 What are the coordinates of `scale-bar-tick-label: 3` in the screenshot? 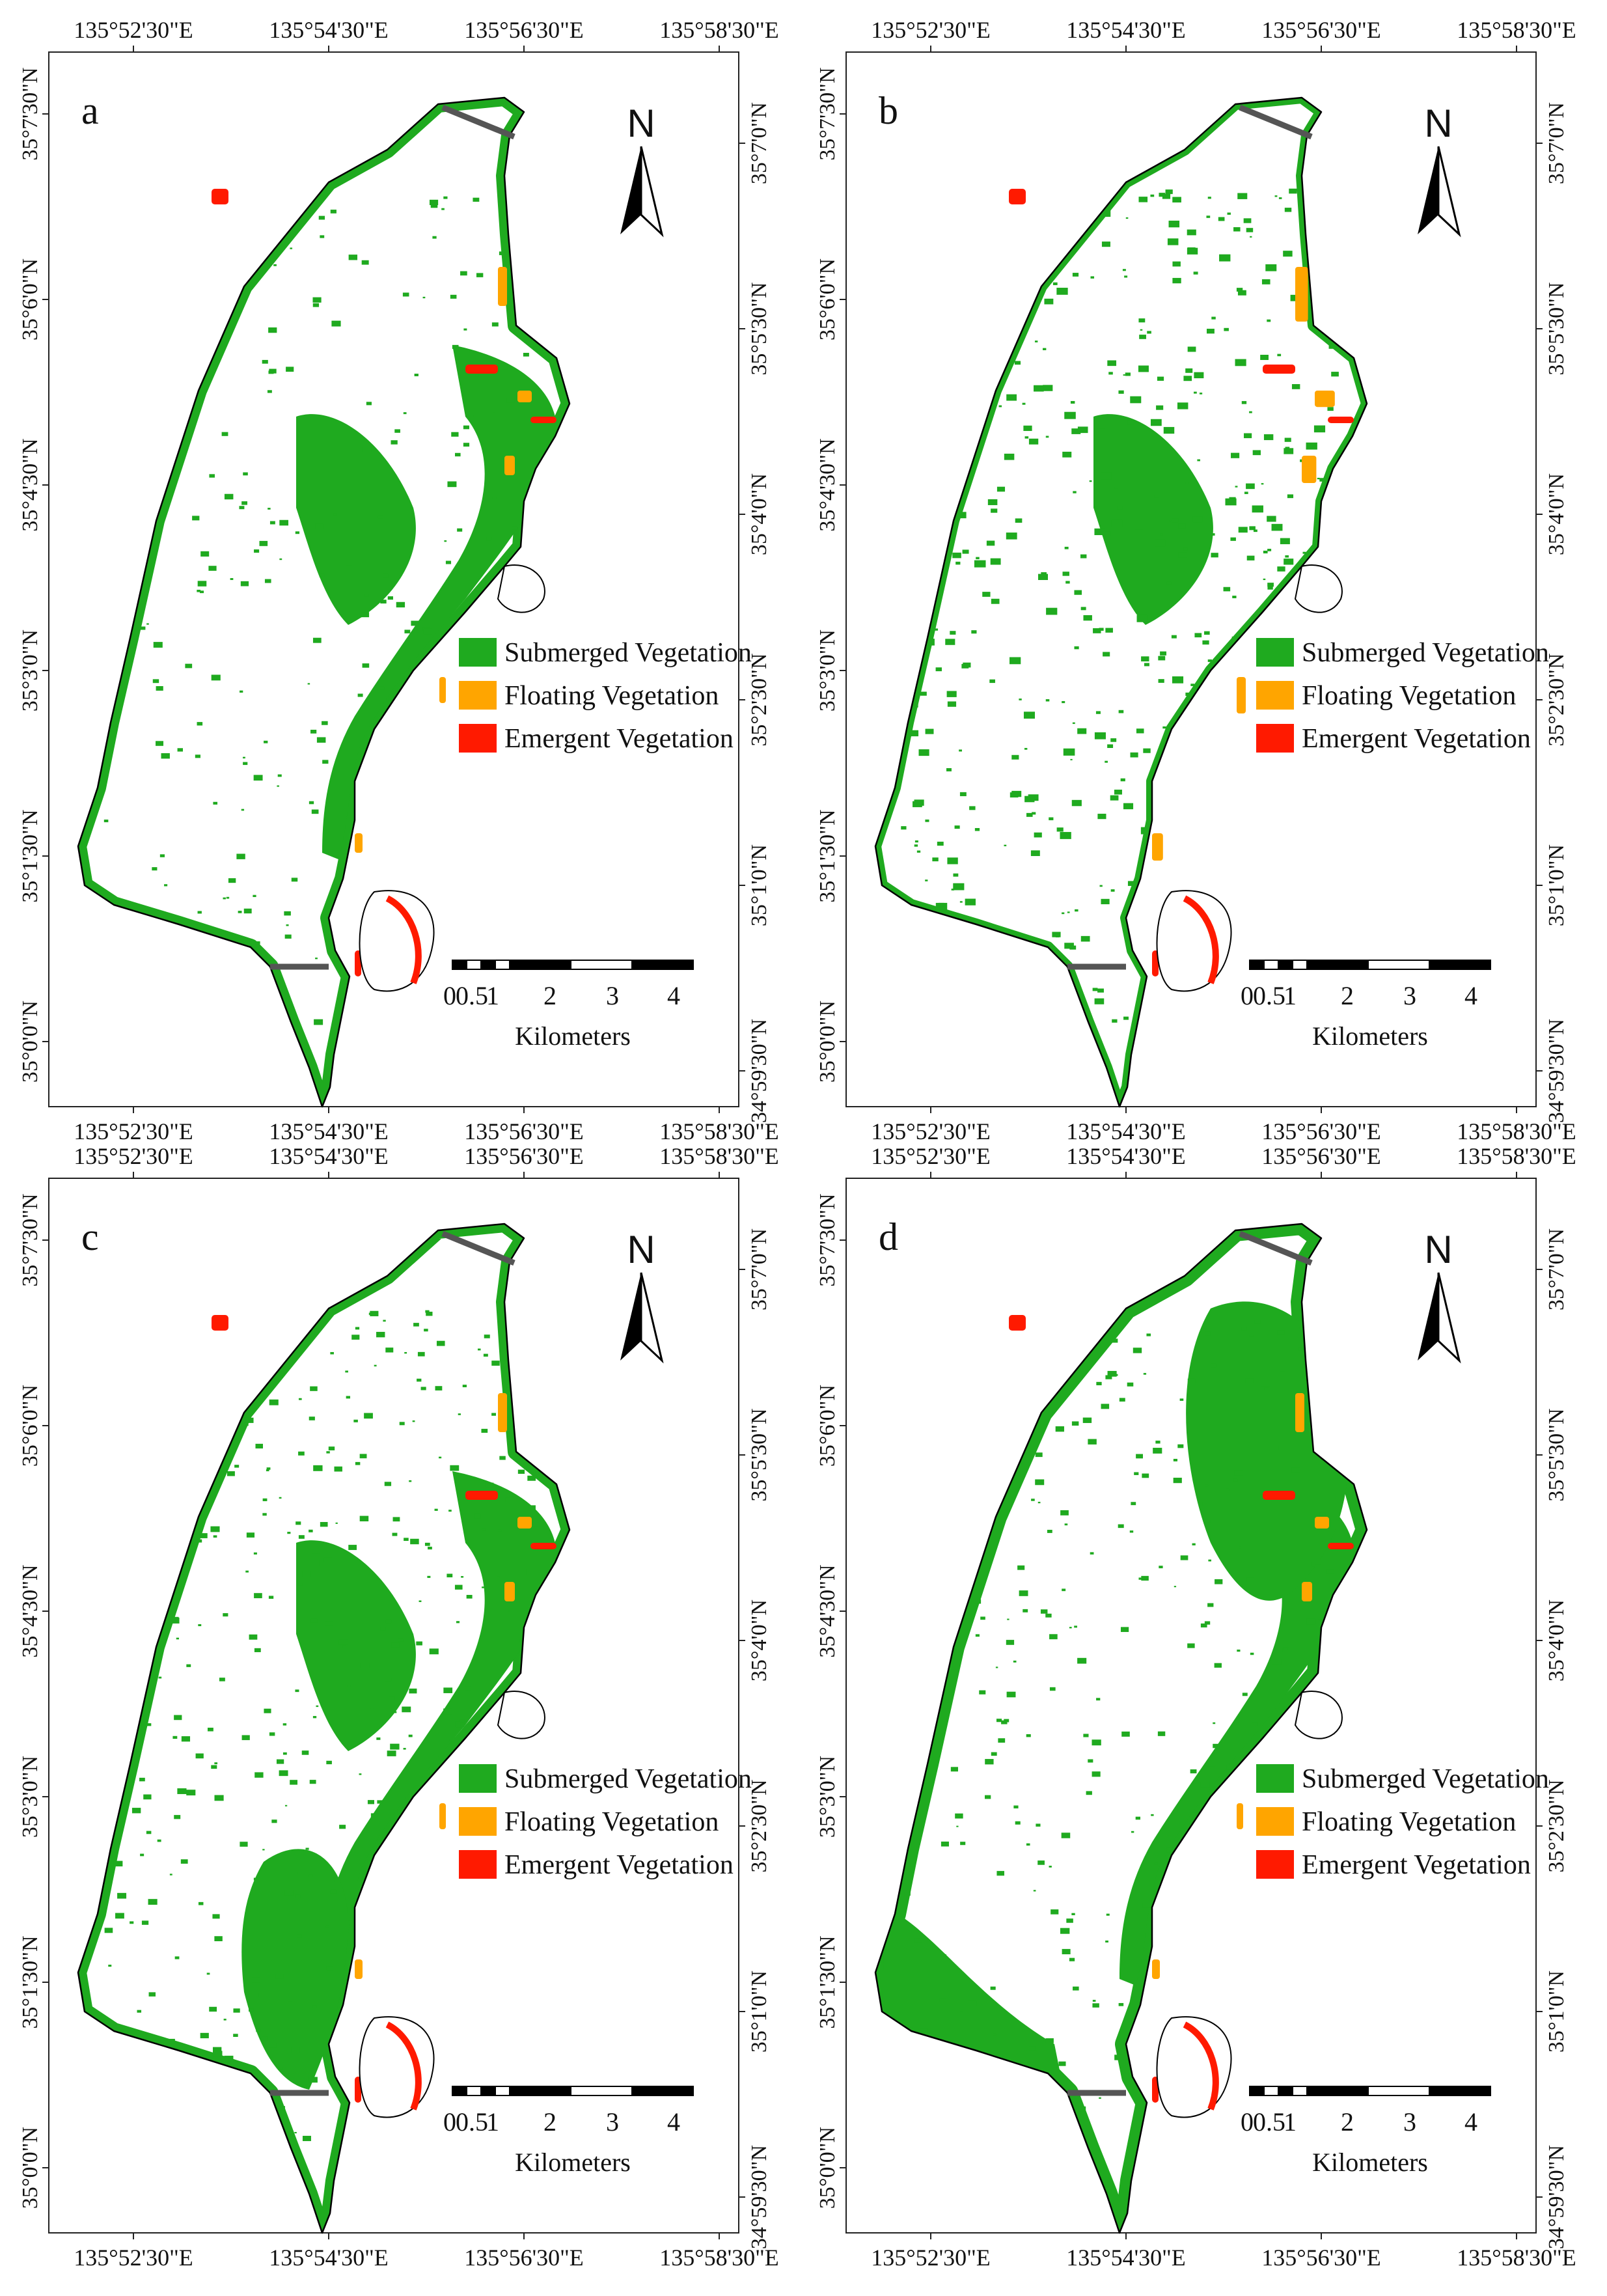 It's located at (612, 2122).